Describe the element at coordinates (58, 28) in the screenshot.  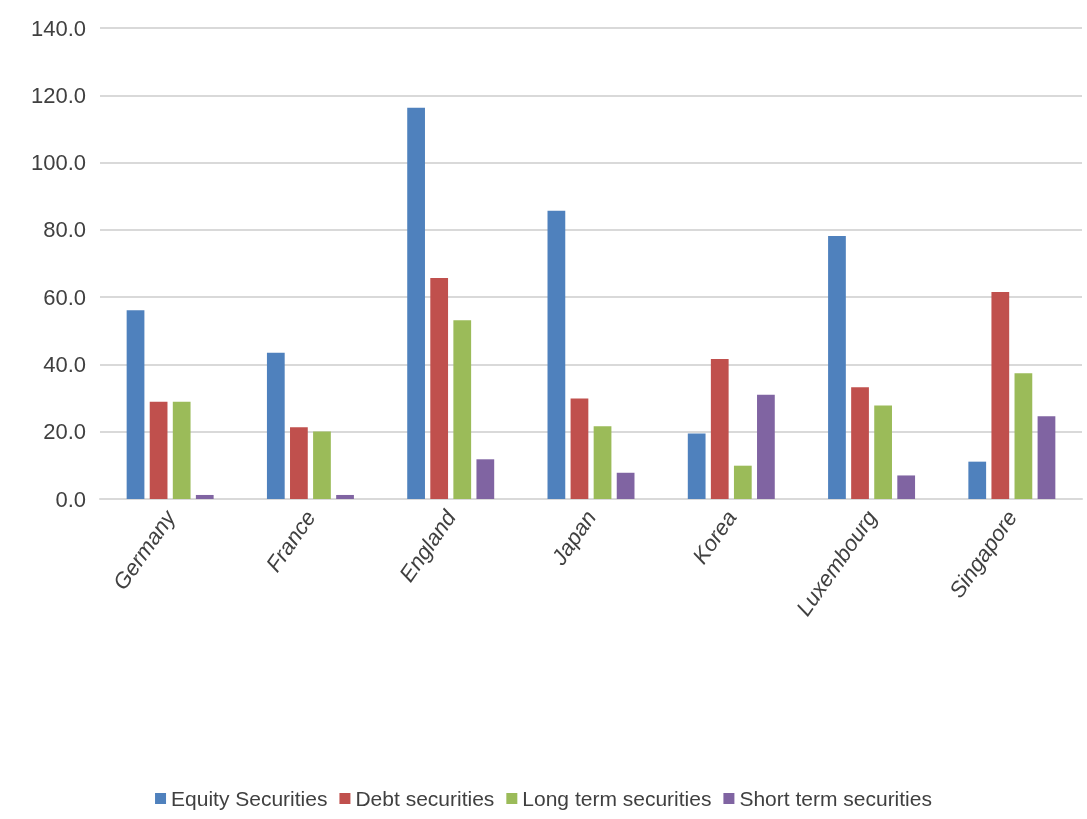
I see `y-tick-label: 140.0` at that location.